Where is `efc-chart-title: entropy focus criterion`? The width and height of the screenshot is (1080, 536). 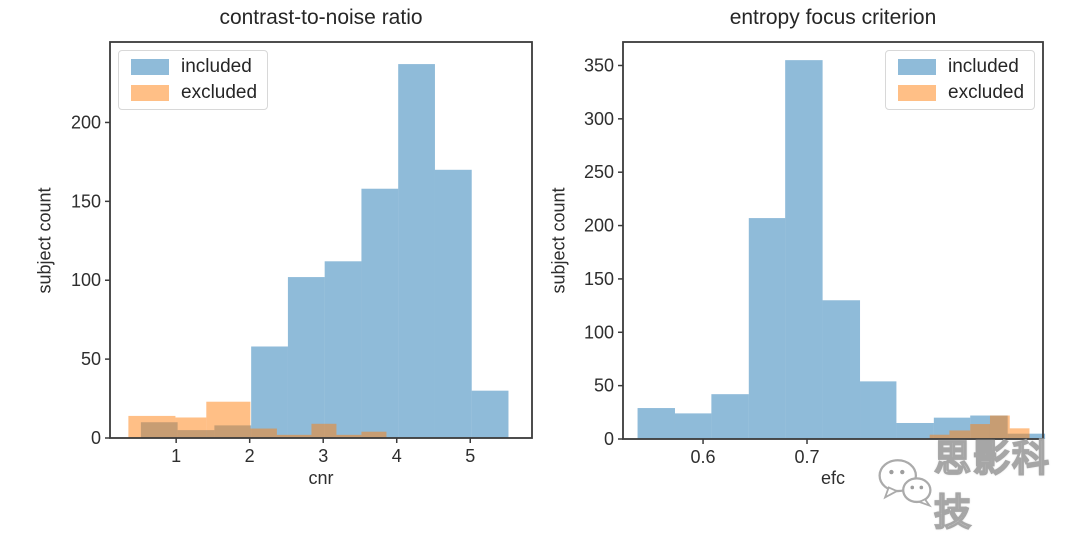
efc-chart-title: entropy focus criterion is located at coordinates (833, 17).